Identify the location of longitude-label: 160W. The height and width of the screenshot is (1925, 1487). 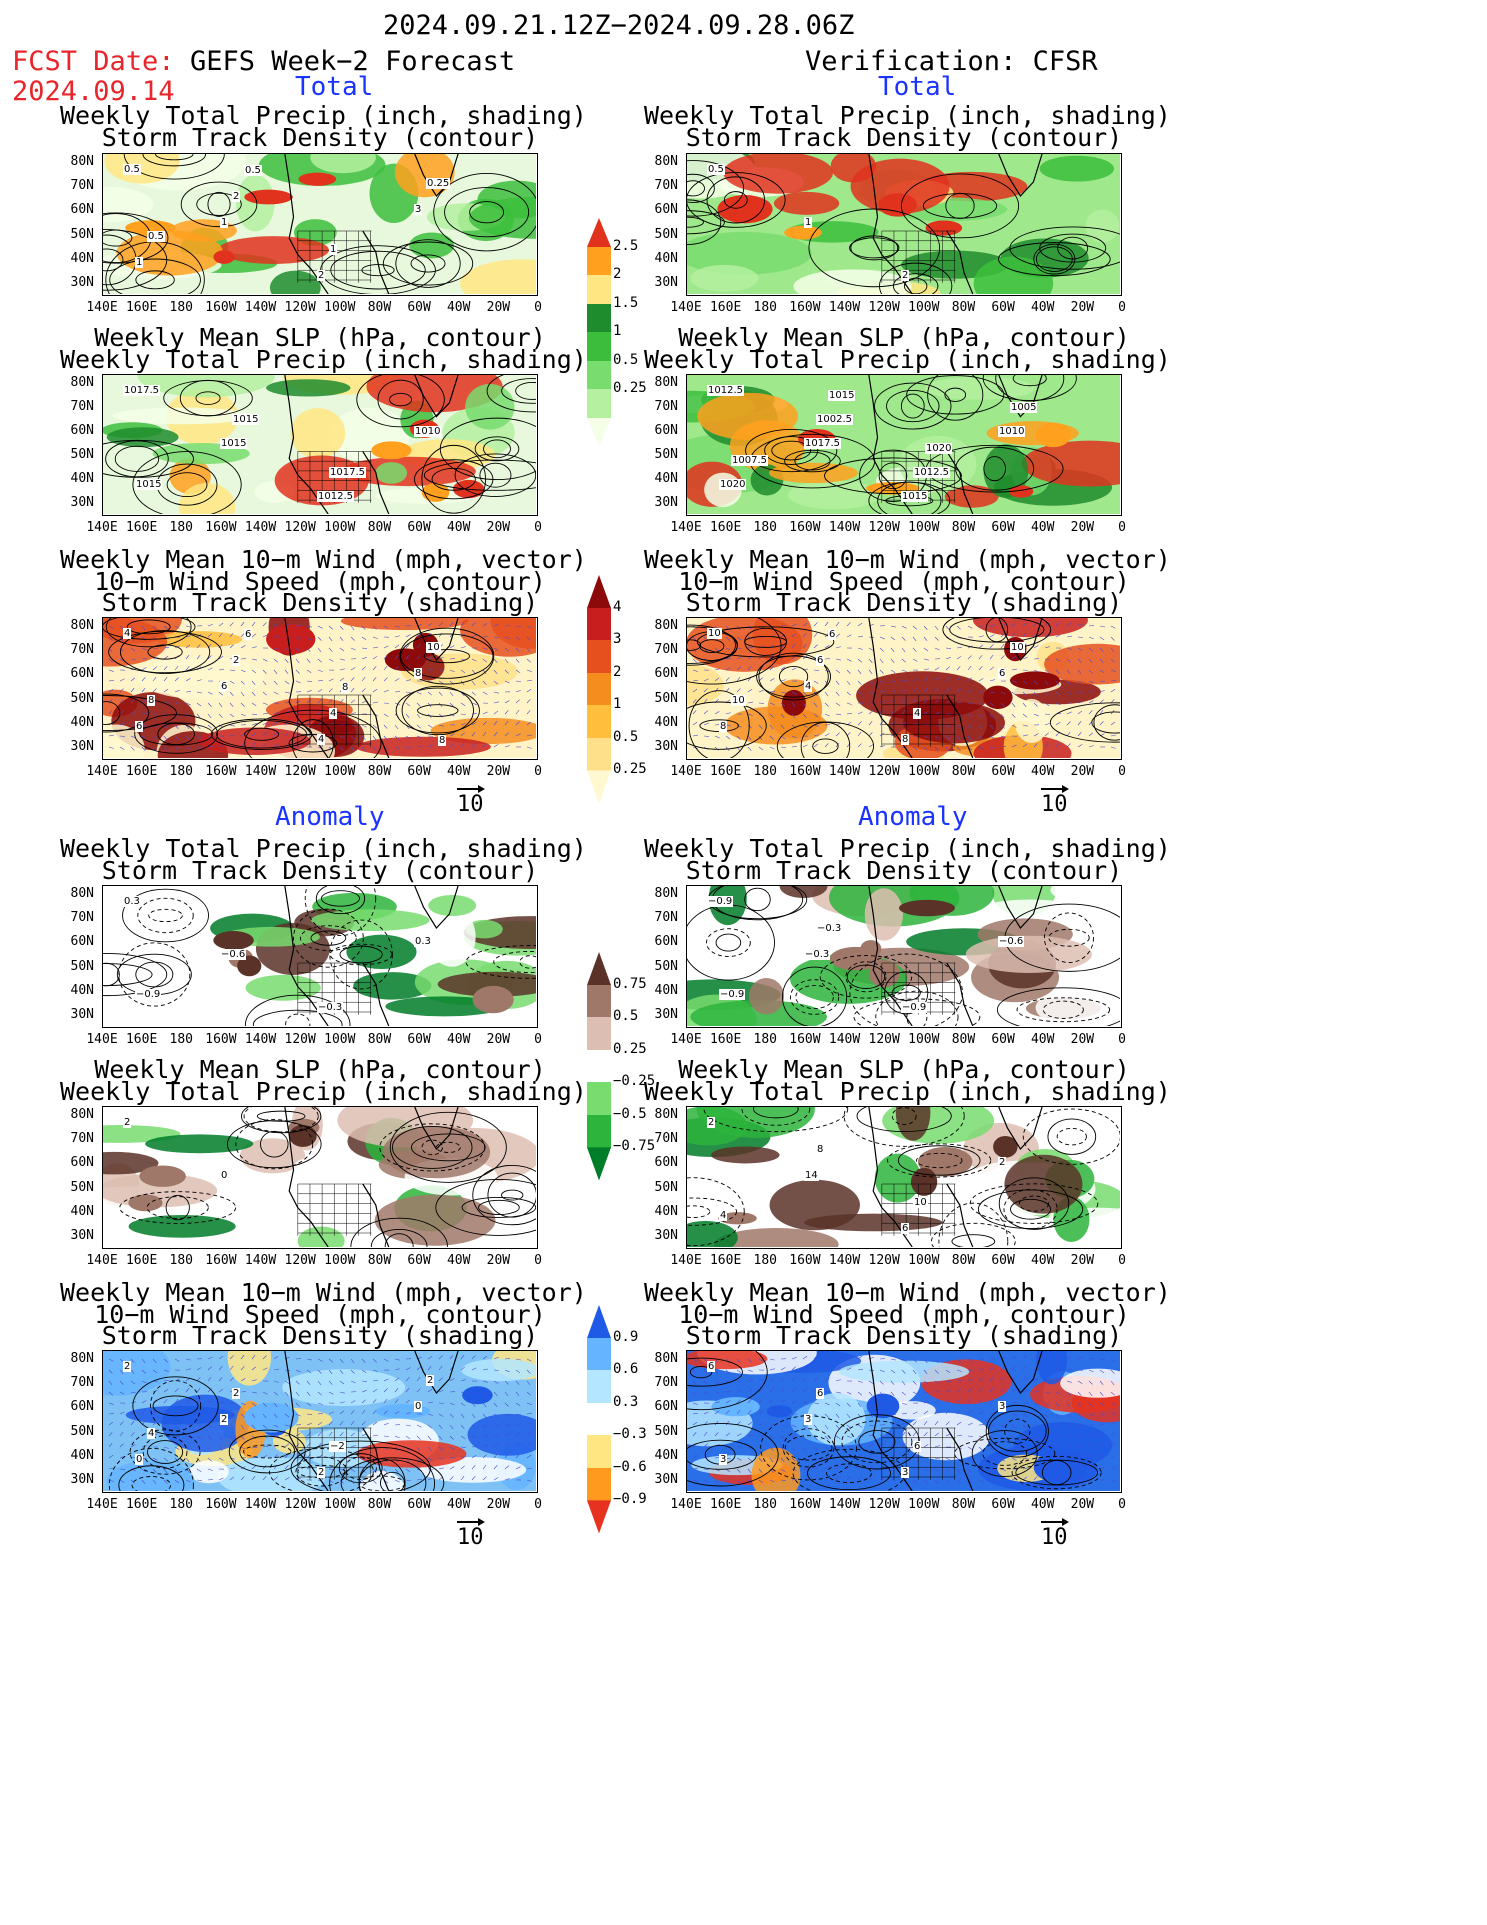
(805, 527).